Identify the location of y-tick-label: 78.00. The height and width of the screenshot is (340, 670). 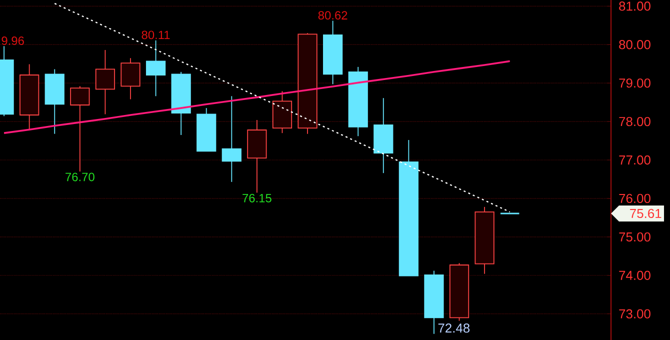
(634, 121).